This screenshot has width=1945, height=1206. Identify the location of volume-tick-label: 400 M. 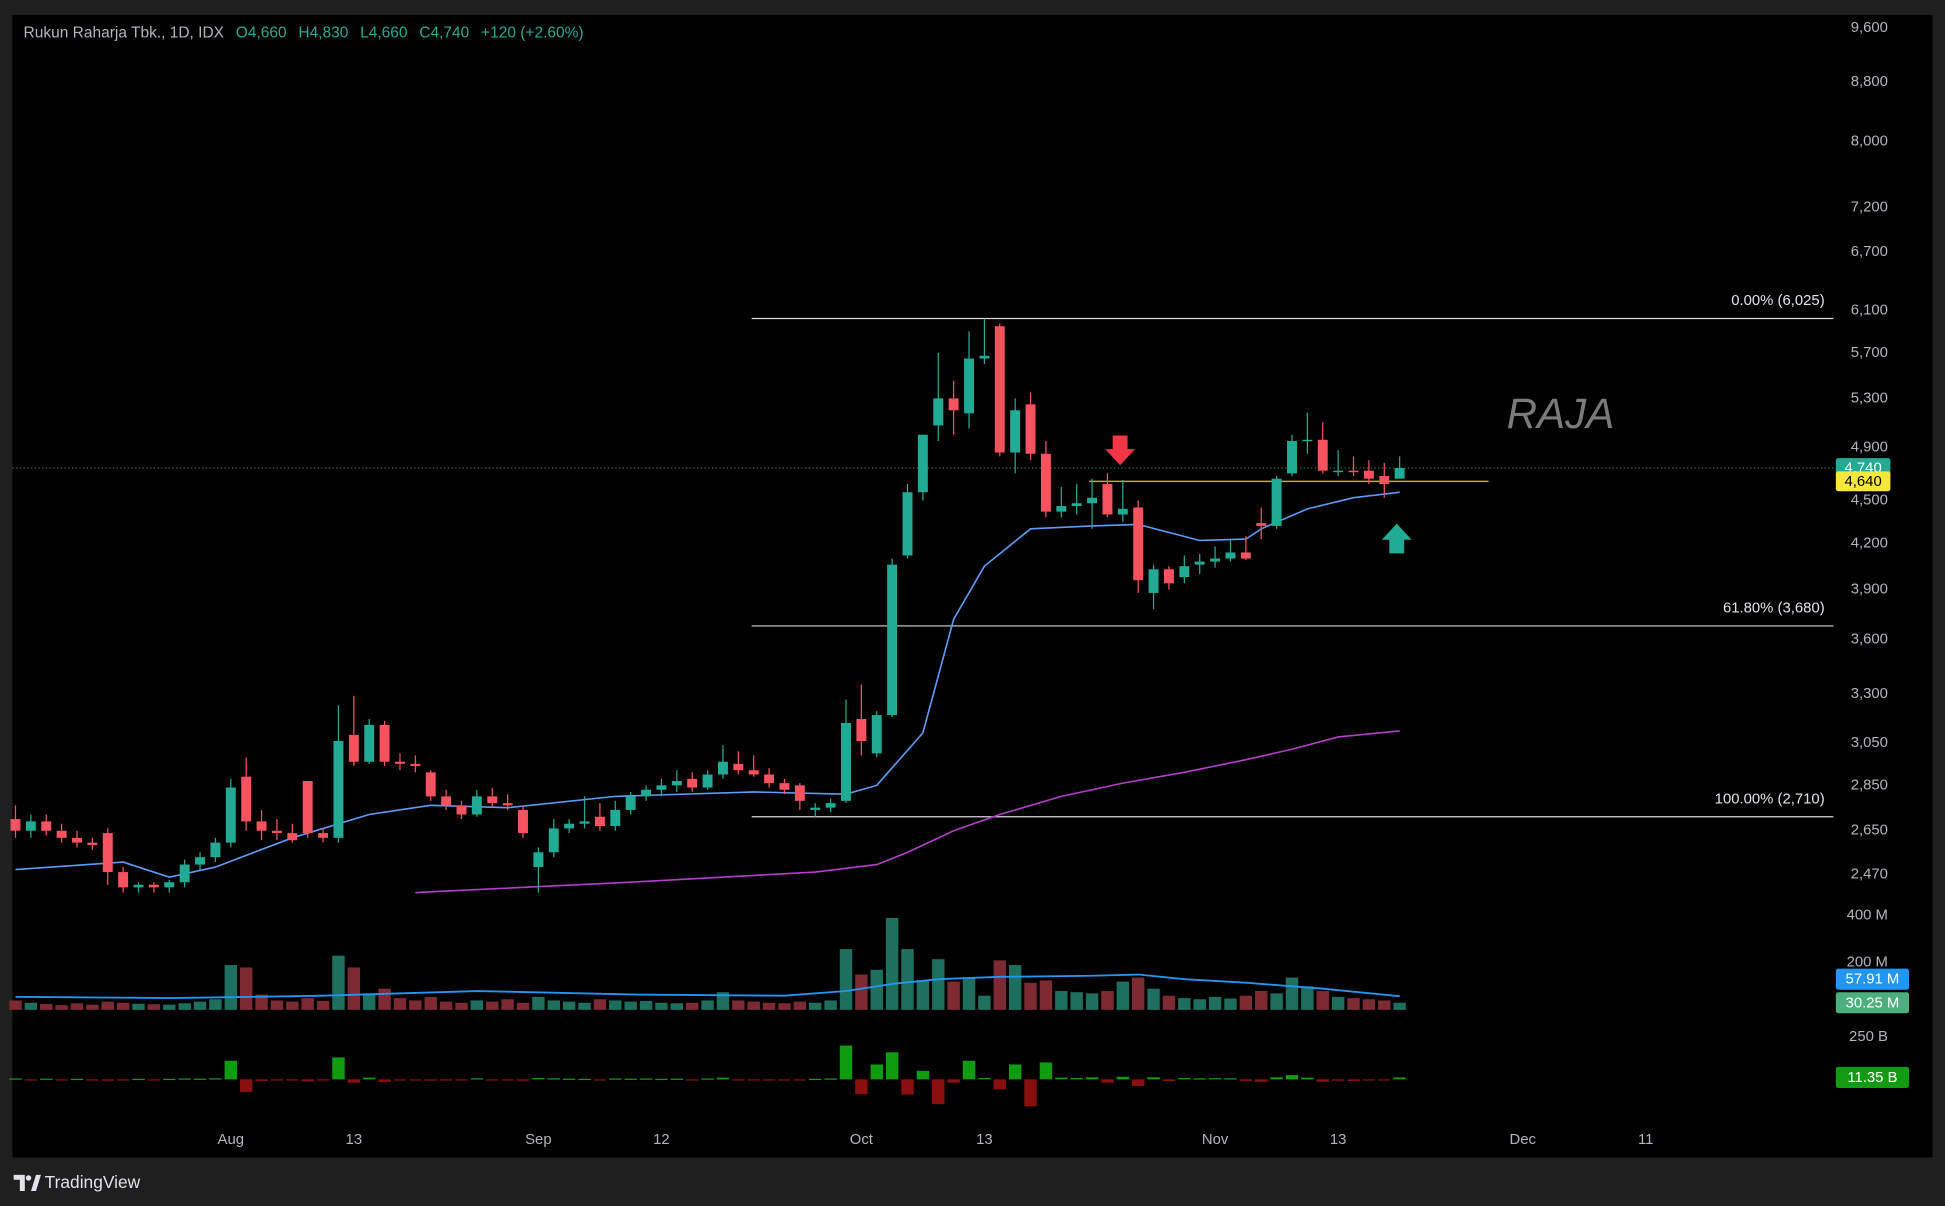
(1867, 916).